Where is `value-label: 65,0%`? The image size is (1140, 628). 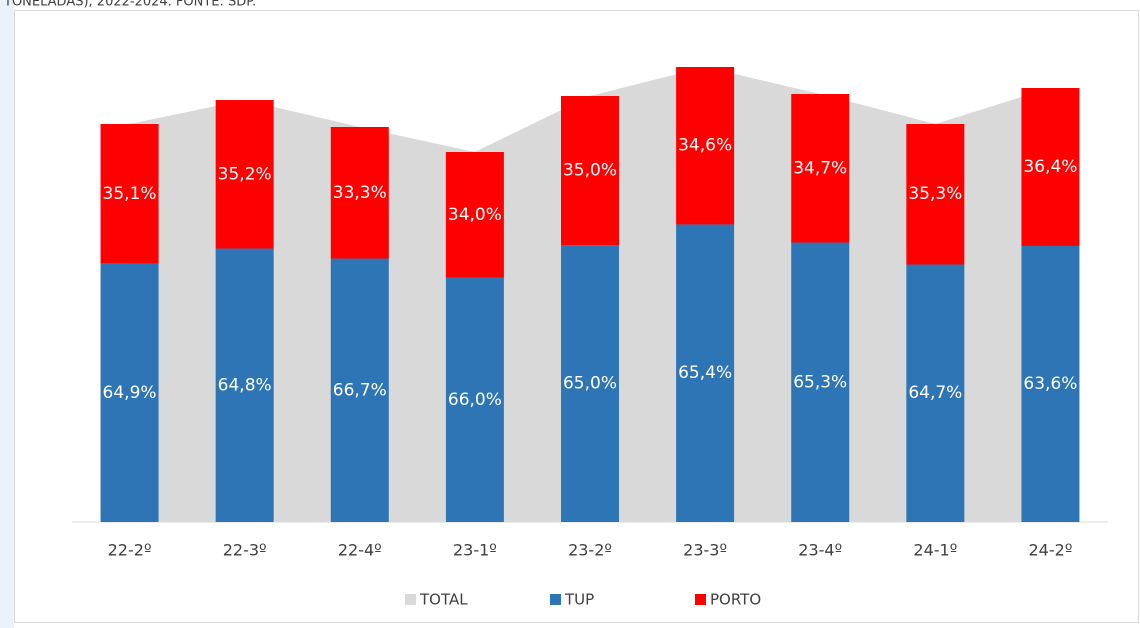 value-label: 65,0% is located at coordinates (590, 384).